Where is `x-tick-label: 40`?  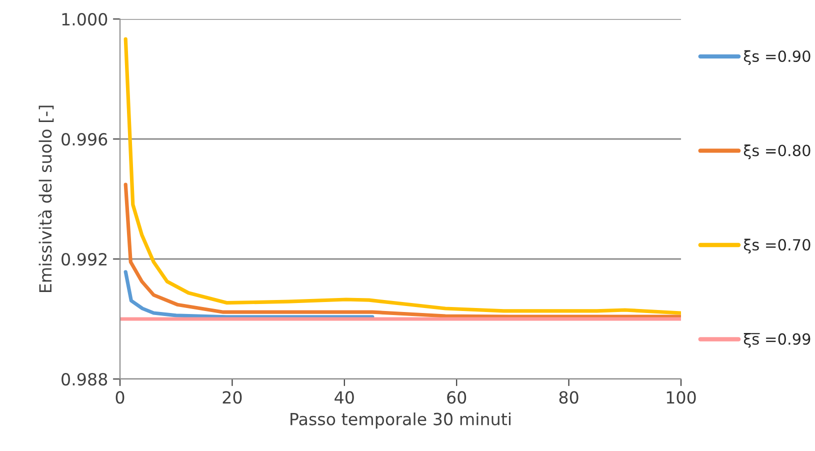
x-tick-label: 40 is located at coordinates (344, 397).